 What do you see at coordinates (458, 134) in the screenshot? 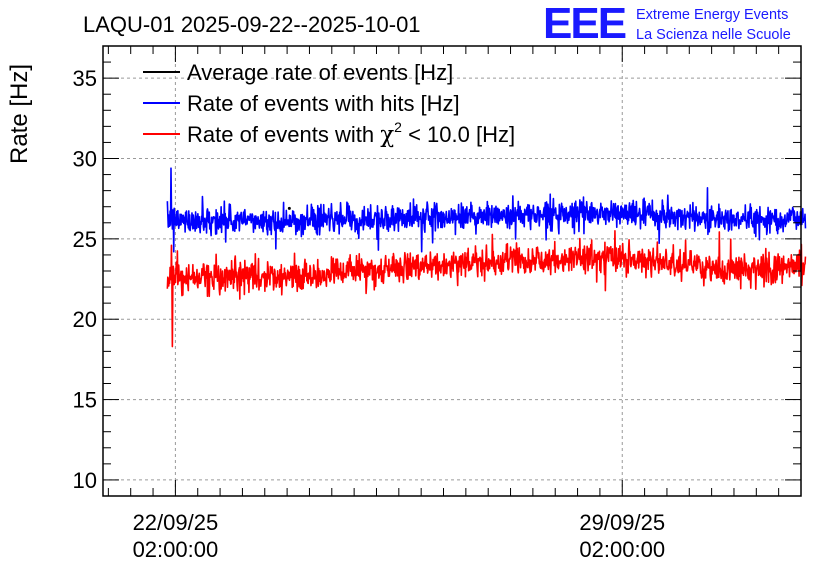
I see `legend-chi2-suffix: < 10.0 [Hz]` at bounding box center [458, 134].